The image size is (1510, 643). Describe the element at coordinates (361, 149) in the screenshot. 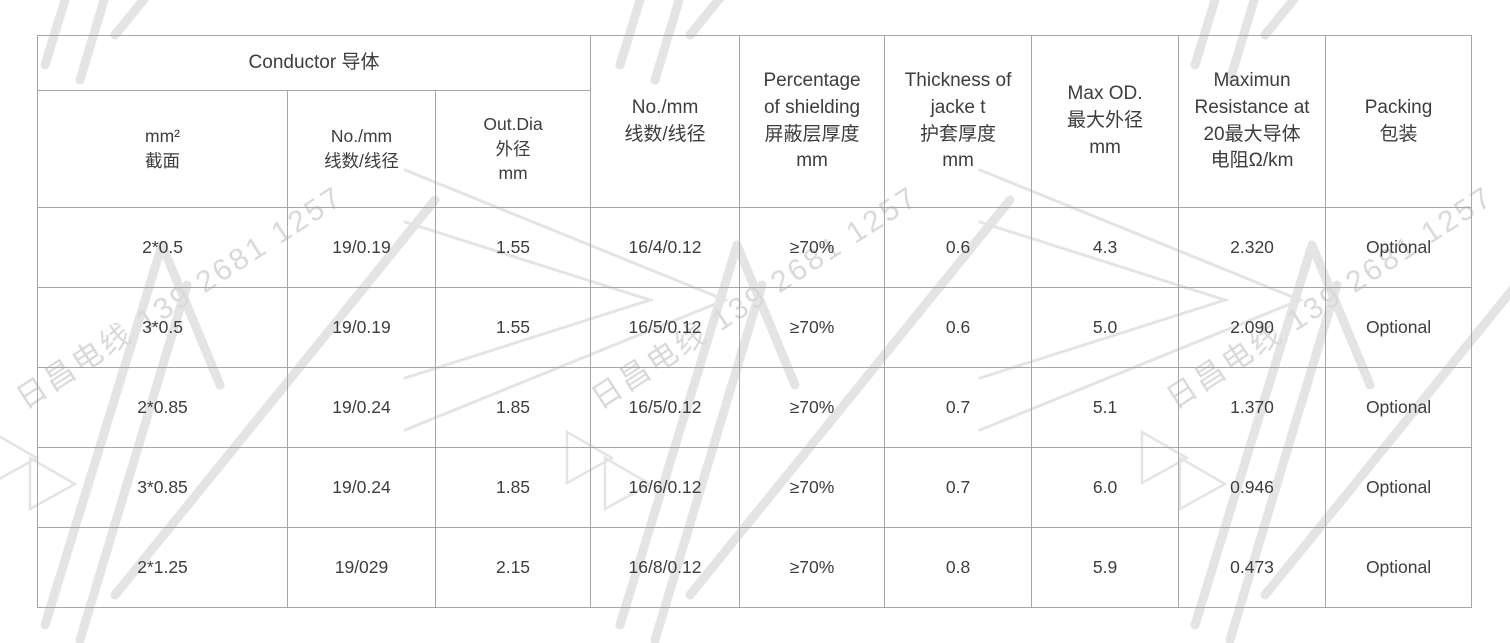

I see `header-conductor-strands: No./mm 线数/线径` at that location.